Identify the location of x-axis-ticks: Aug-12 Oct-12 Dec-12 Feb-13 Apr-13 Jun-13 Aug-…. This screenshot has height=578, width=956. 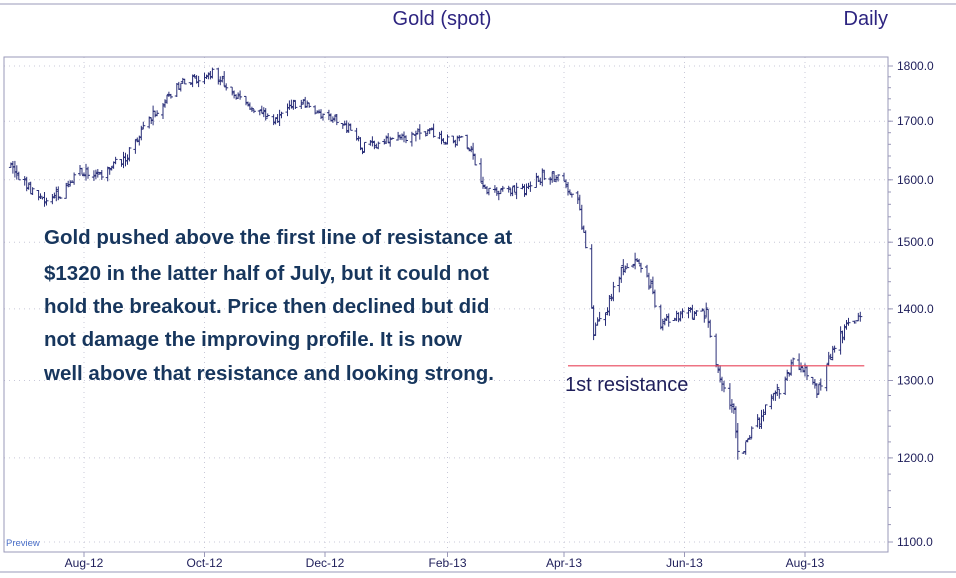
(445, 561).